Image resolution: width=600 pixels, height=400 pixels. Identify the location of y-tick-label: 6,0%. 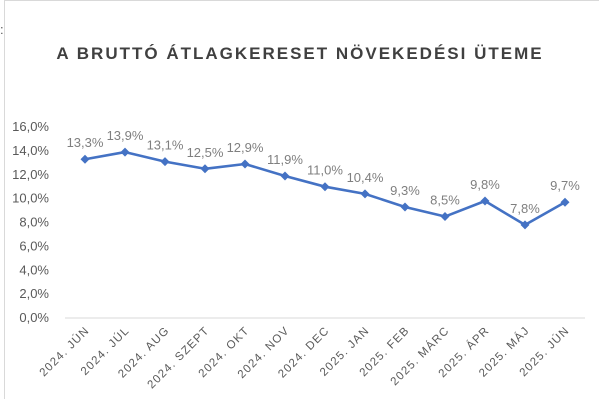
(34, 245).